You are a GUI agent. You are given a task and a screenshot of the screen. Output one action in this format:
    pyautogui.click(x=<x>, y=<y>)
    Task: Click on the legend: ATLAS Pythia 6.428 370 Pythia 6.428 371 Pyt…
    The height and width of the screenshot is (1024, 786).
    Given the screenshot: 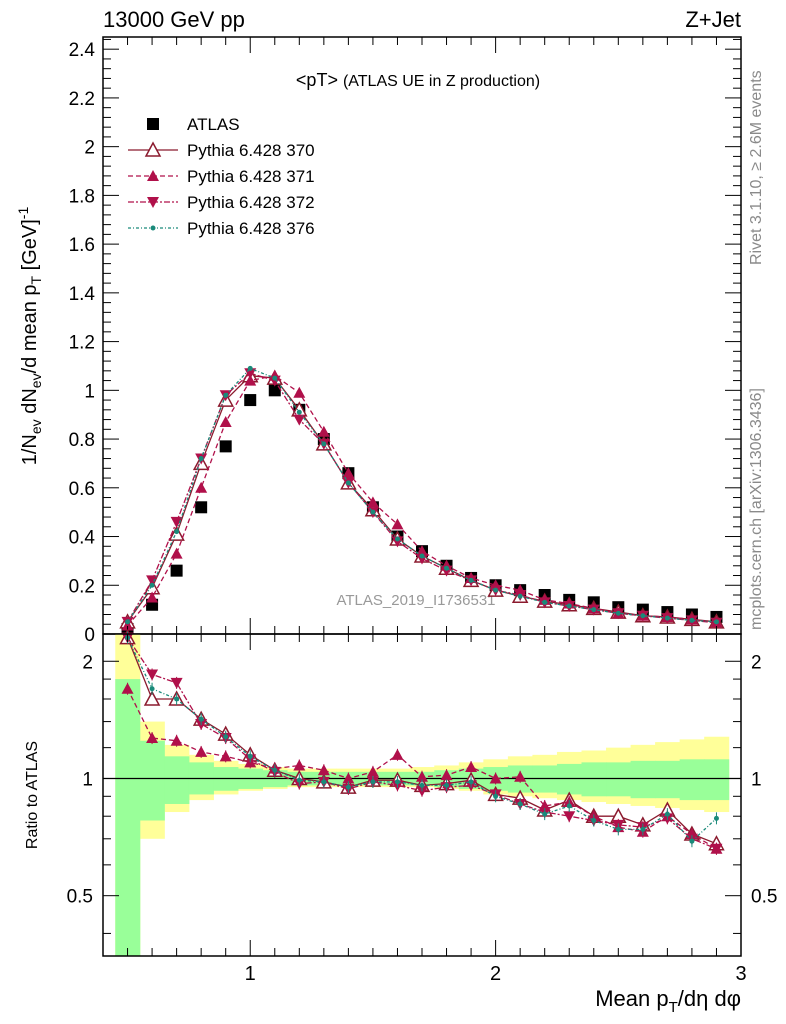 What is the action you would take?
    pyautogui.click(x=221, y=176)
    